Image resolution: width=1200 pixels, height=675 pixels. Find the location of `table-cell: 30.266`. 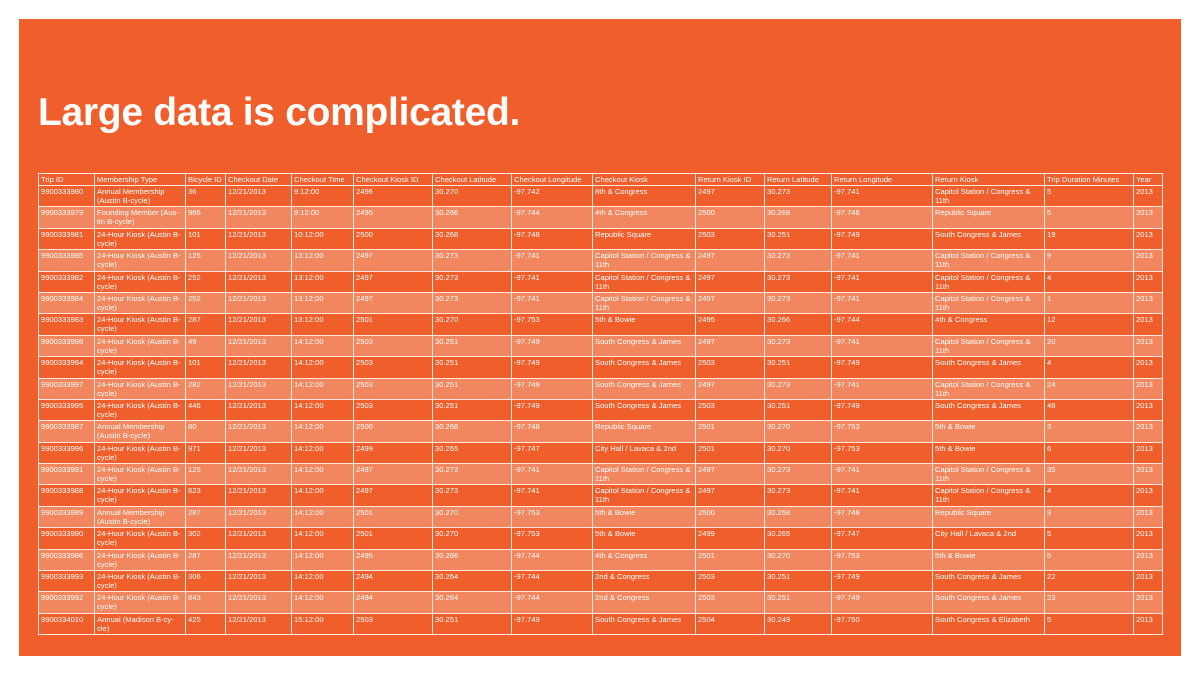

table-cell: 30.266 is located at coordinates (472, 217).